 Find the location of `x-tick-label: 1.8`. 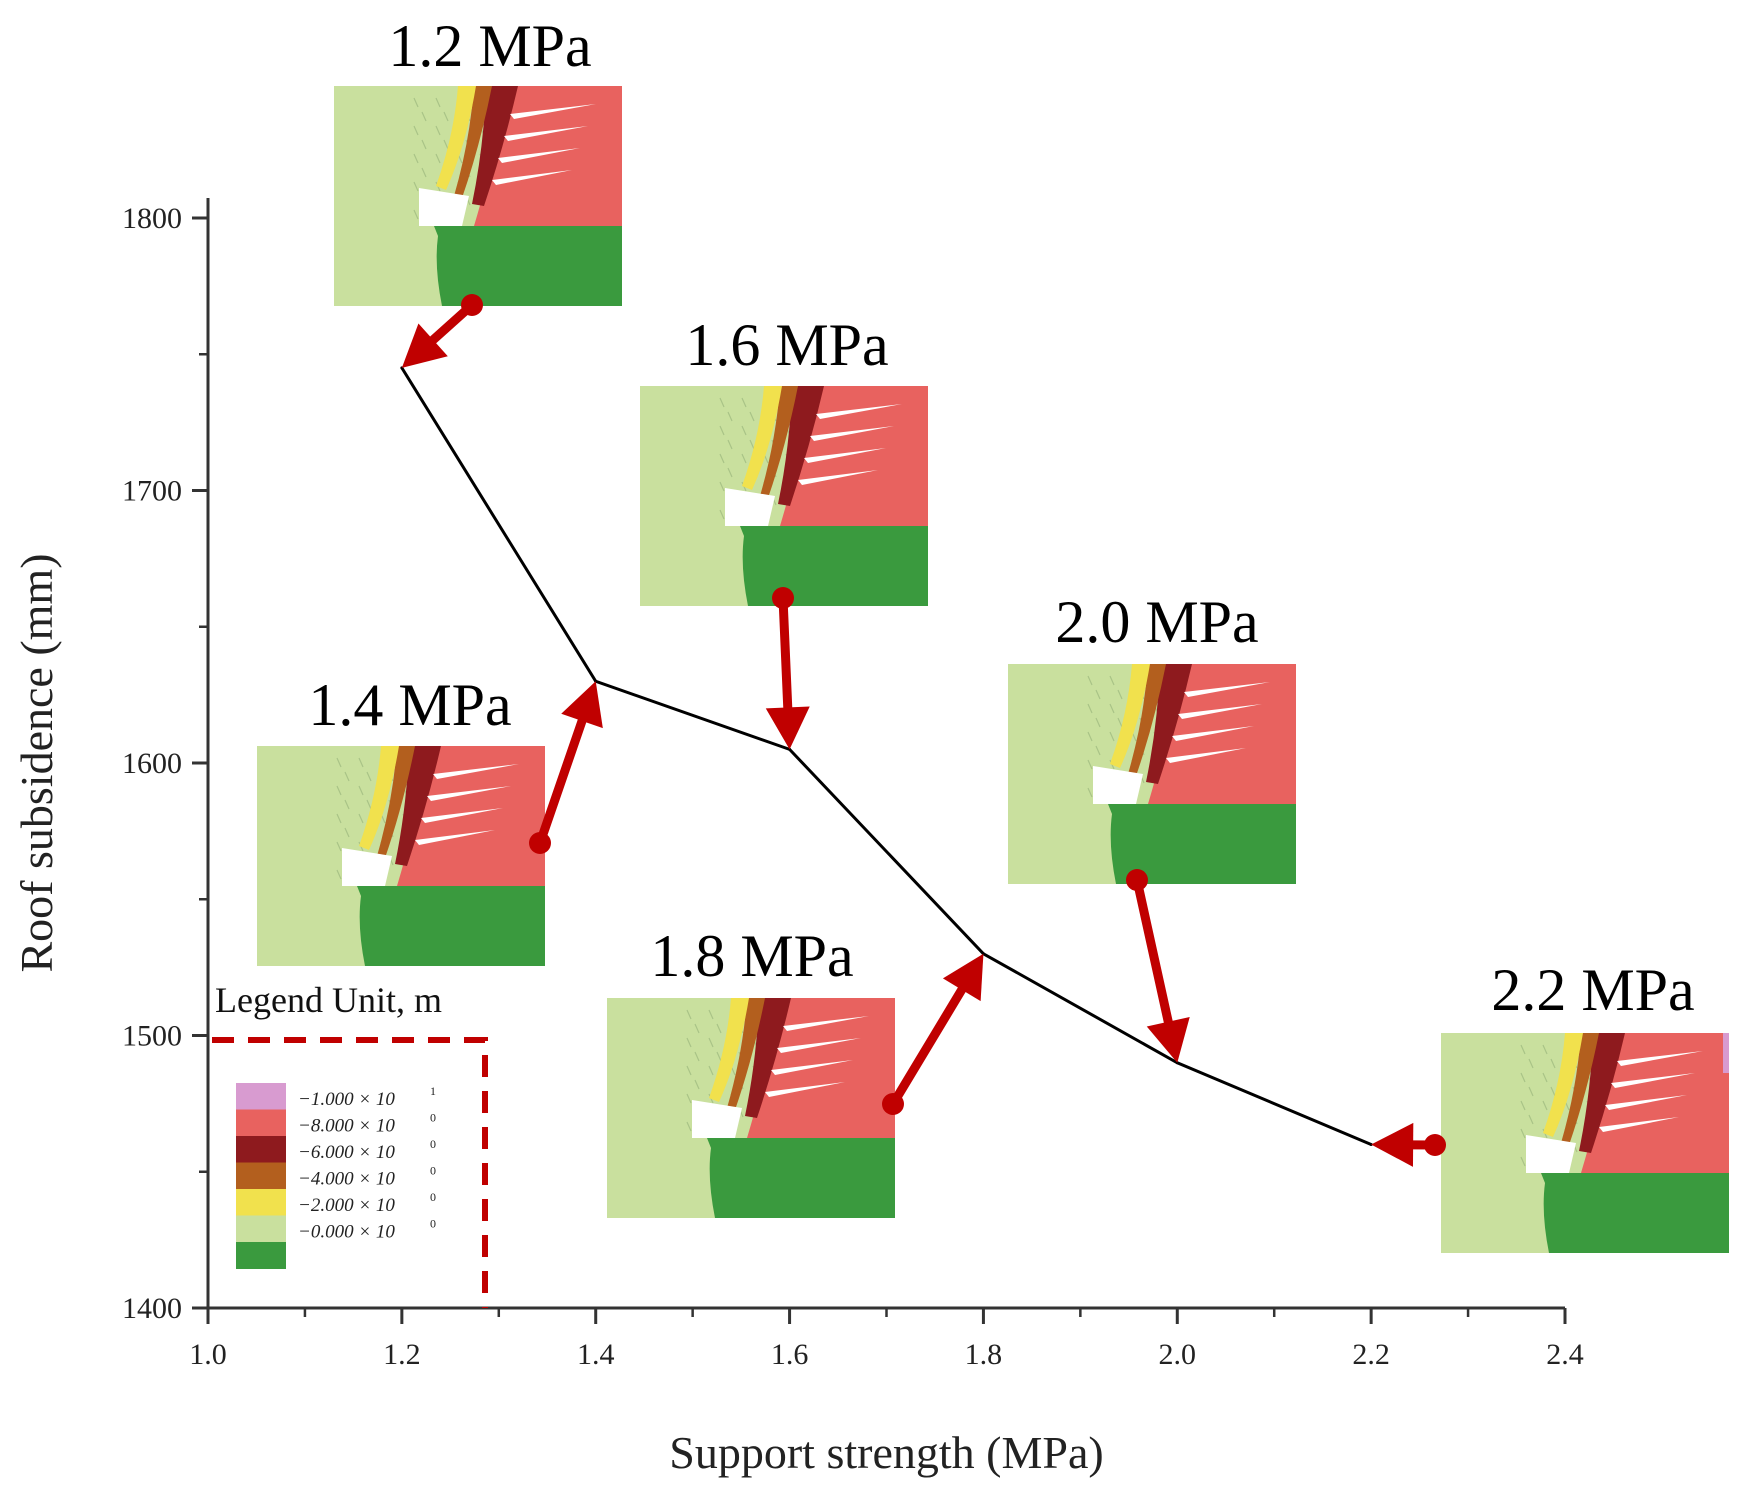

x-tick-label: 1.8 is located at coordinates (984, 1354).